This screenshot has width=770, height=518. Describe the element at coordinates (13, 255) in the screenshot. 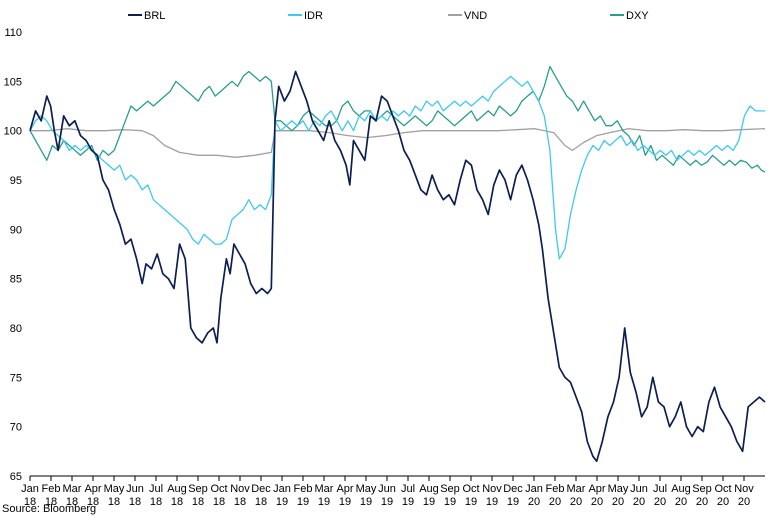

I see `y-axis: 65 70 75 80 85 90 95 100 105 110` at that location.